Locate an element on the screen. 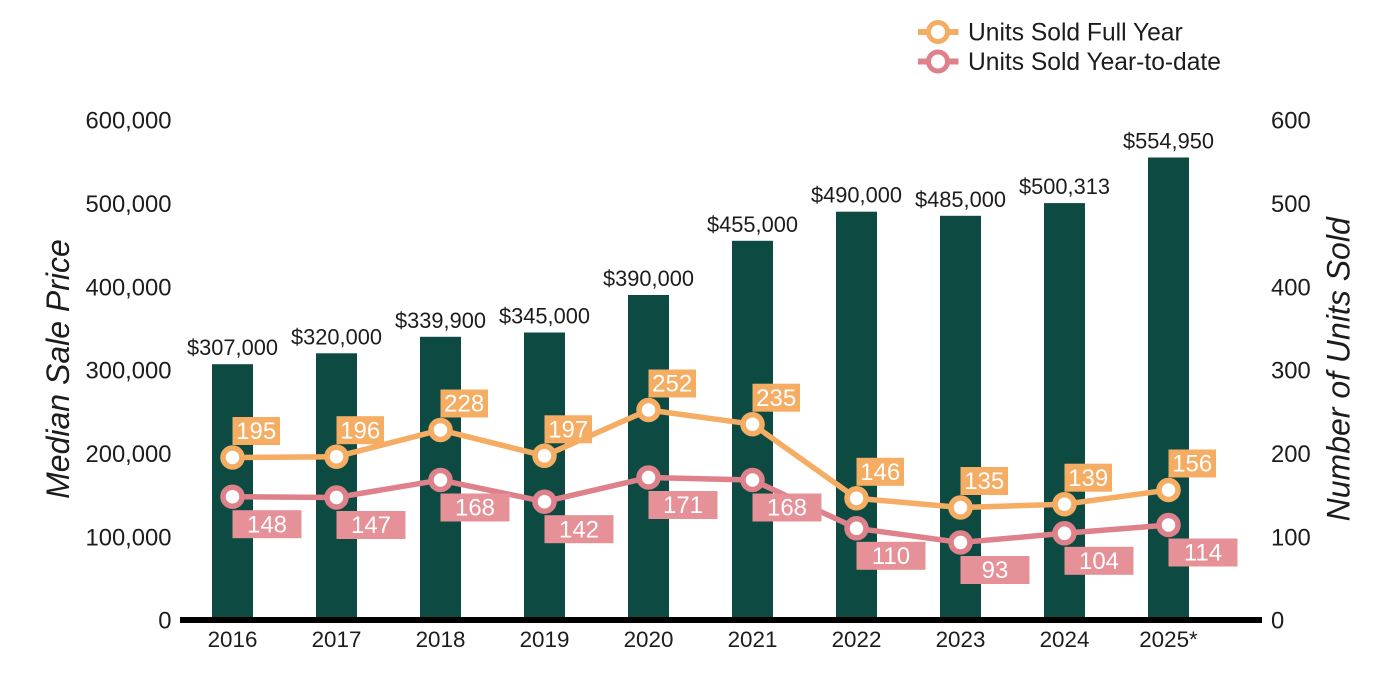 The height and width of the screenshot is (700, 1400). svg-text: 100 is located at coordinates (1291, 537).